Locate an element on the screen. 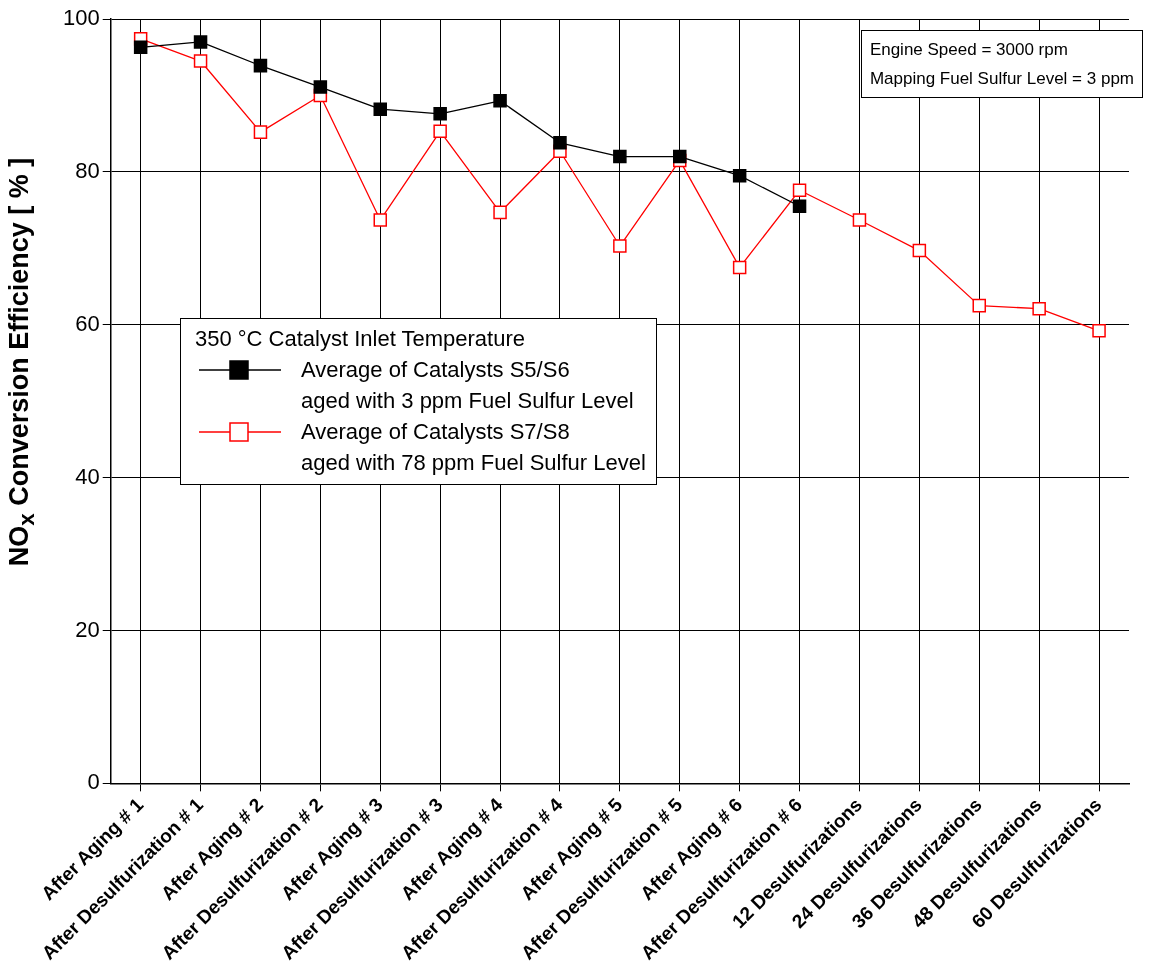  y-tick-label: 100 is located at coordinates (81, 18).